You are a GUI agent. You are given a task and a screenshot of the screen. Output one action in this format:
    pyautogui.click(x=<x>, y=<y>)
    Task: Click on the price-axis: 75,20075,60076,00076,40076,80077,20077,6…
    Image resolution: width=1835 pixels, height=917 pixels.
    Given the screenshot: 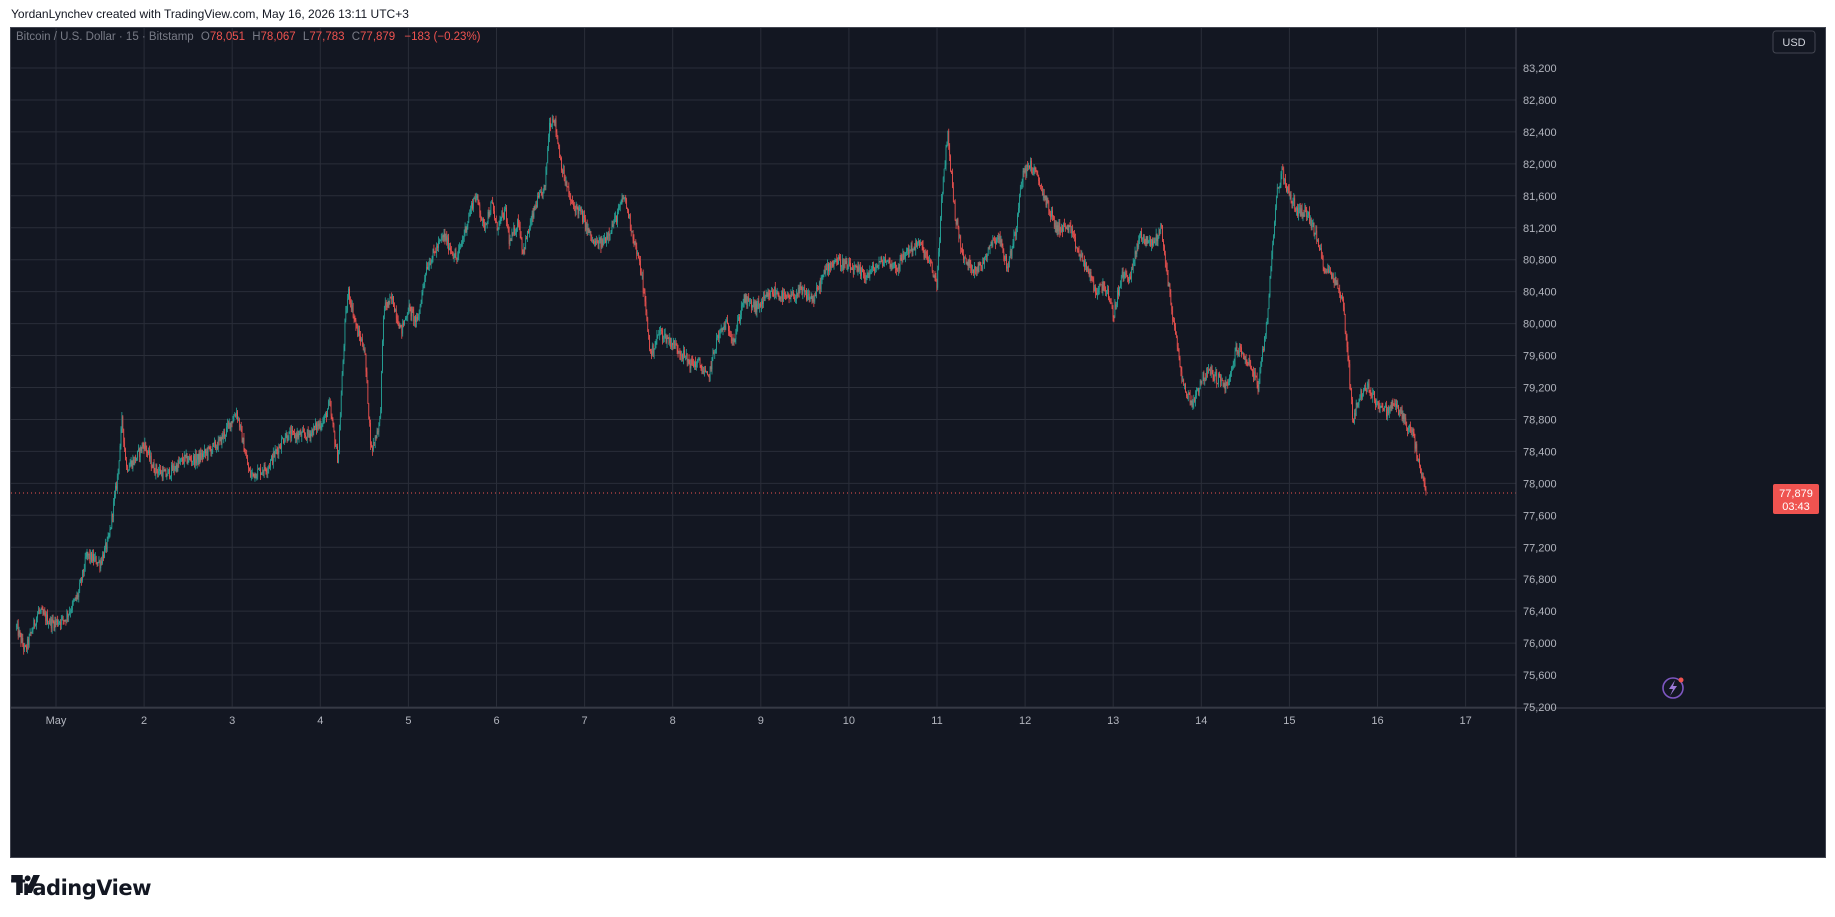 What is the action you would take?
    pyautogui.click(x=1540, y=388)
    